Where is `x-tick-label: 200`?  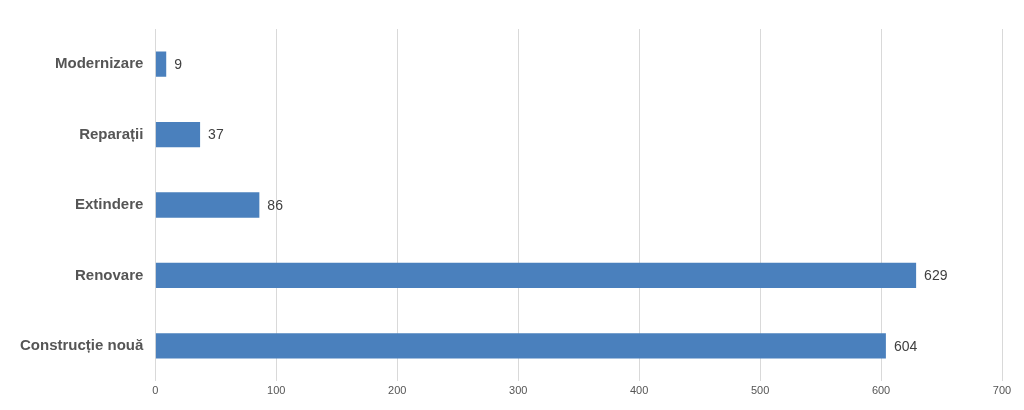
x-tick-label: 200 is located at coordinates (397, 389).